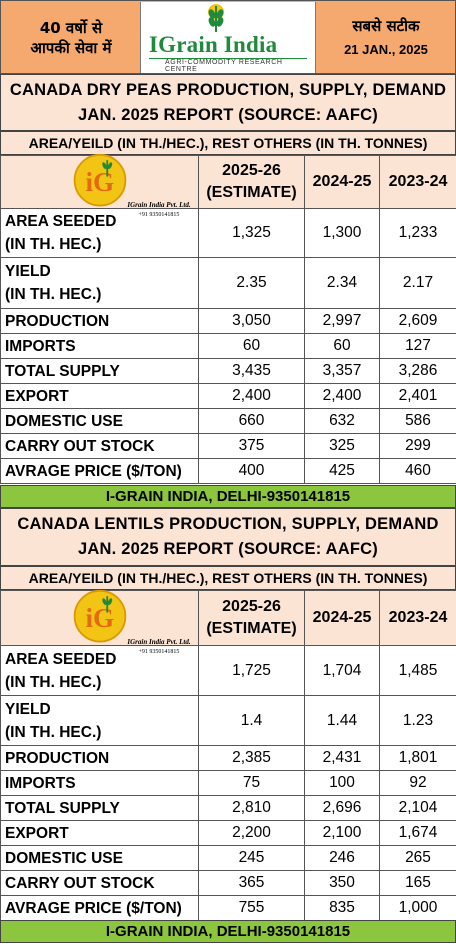 Image resolution: width=456 pixels, height=947 pixels. Describe the element at coordinates (251, 170) in the screenshot. I see `col-year: 2025-26` at that location.